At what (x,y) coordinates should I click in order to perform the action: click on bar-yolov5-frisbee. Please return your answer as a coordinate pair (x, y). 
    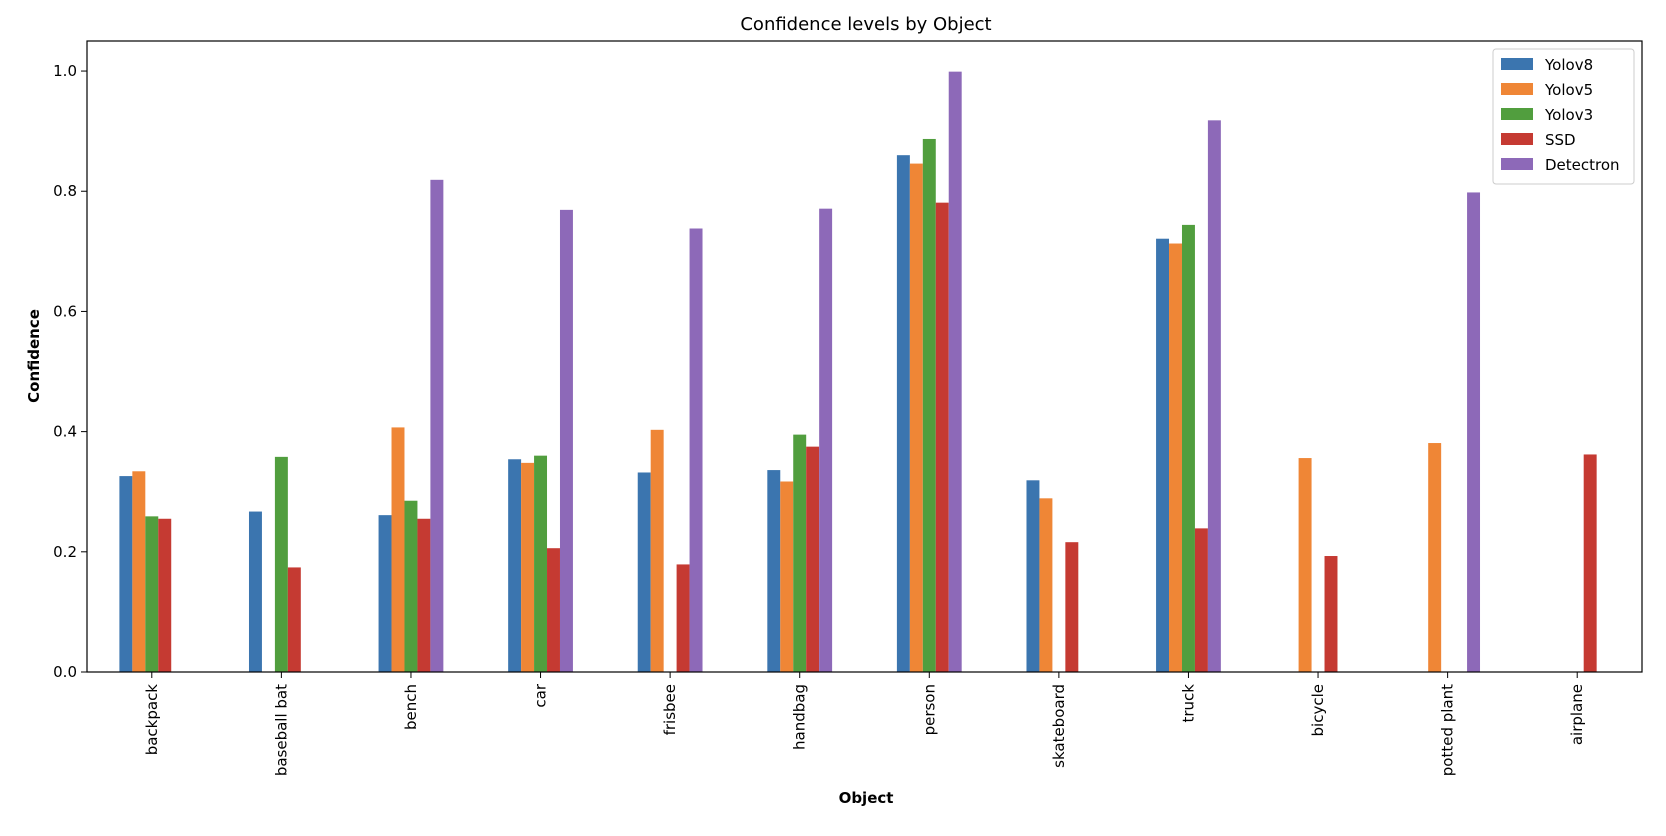
    Looking at the image, I should click on (657, 550).